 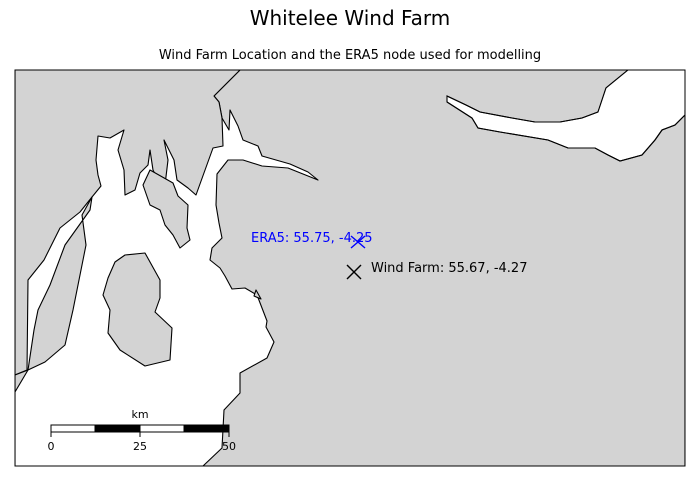 I want to click on figure-title: Whitelee Wind Farm, so click(x=350, y=18).